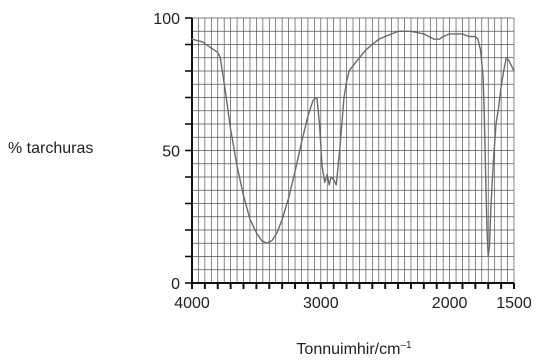 The height and width of the screenshot is (363, 538). I want to click on y-tick-label: 50, so click(171, 152).